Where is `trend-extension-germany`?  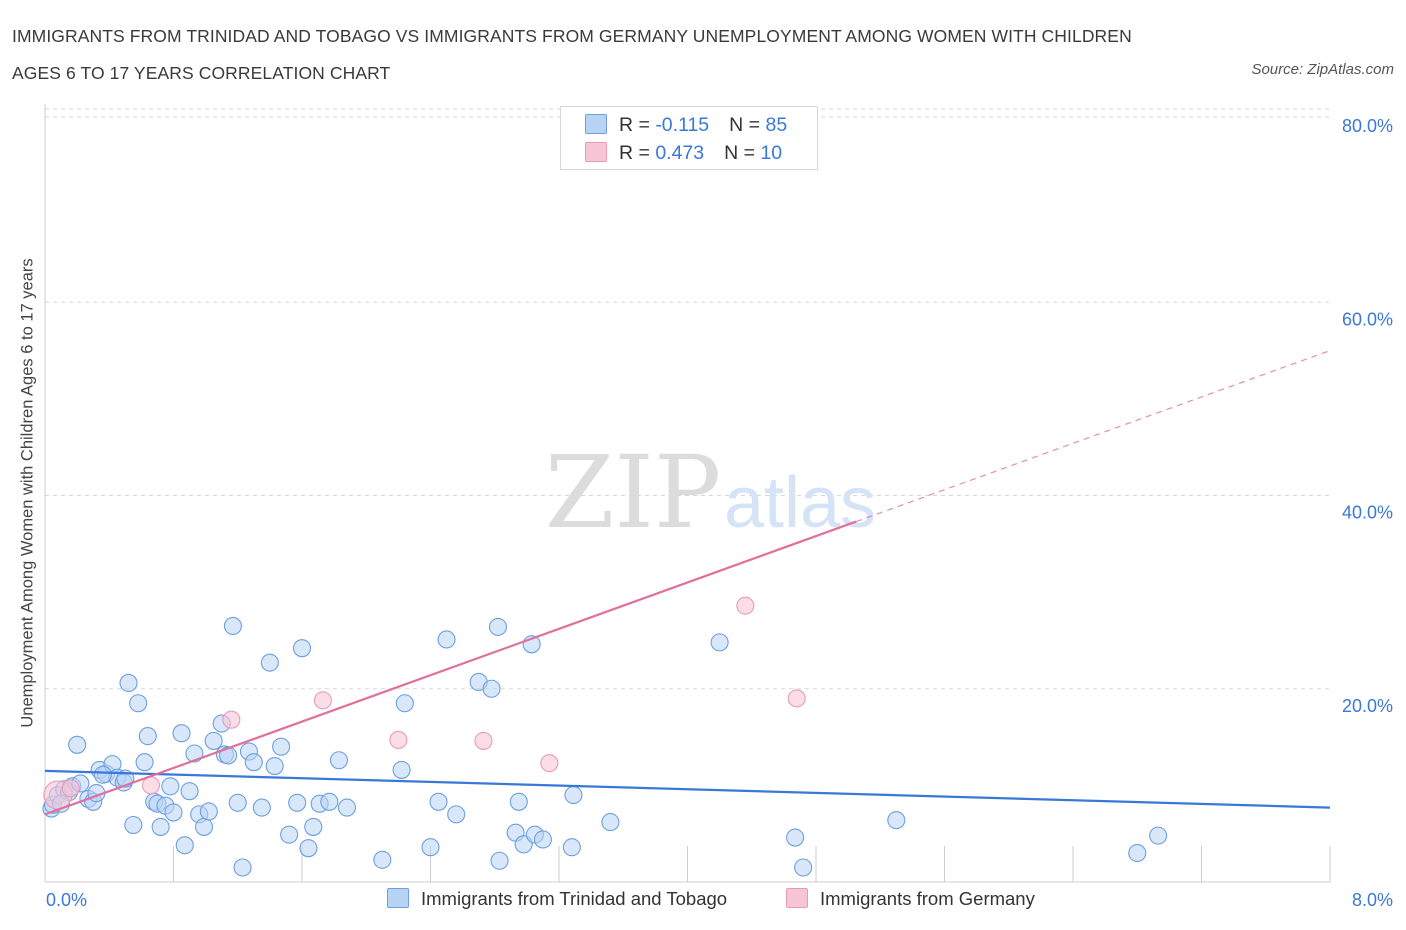
trend-extension-germany is located at coordinates (1093, 436).